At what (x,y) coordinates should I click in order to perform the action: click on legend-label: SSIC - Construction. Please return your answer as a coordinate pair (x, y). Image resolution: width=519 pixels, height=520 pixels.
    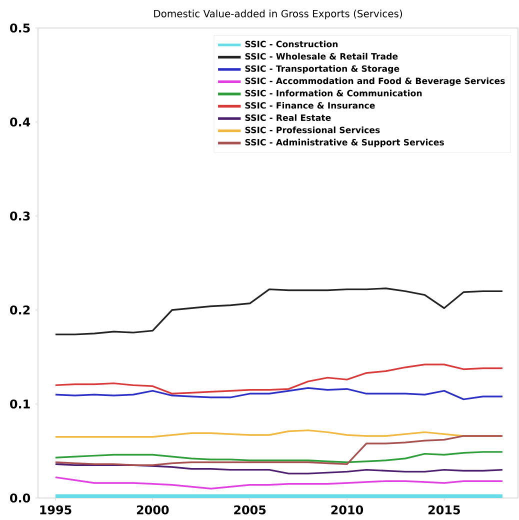
    Looking at the image, I should click on (291, 44).